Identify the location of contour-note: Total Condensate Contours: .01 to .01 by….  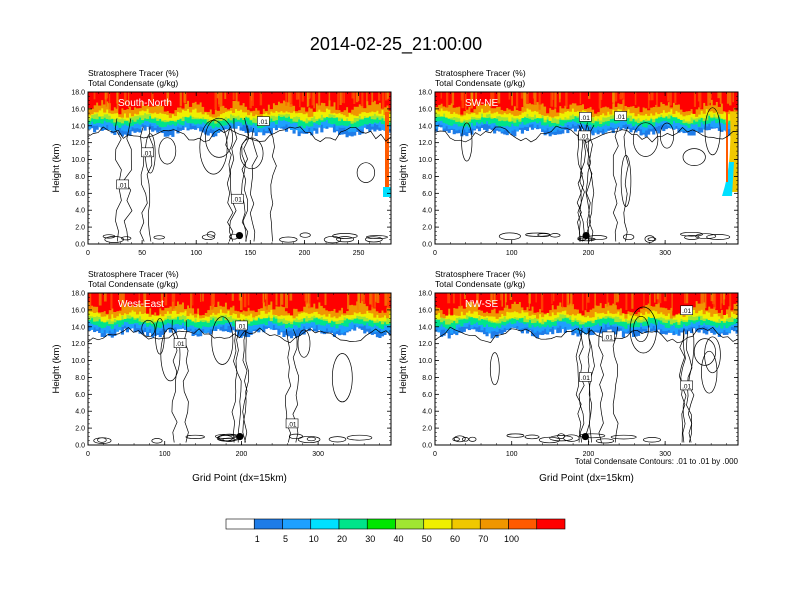
(657, 461).